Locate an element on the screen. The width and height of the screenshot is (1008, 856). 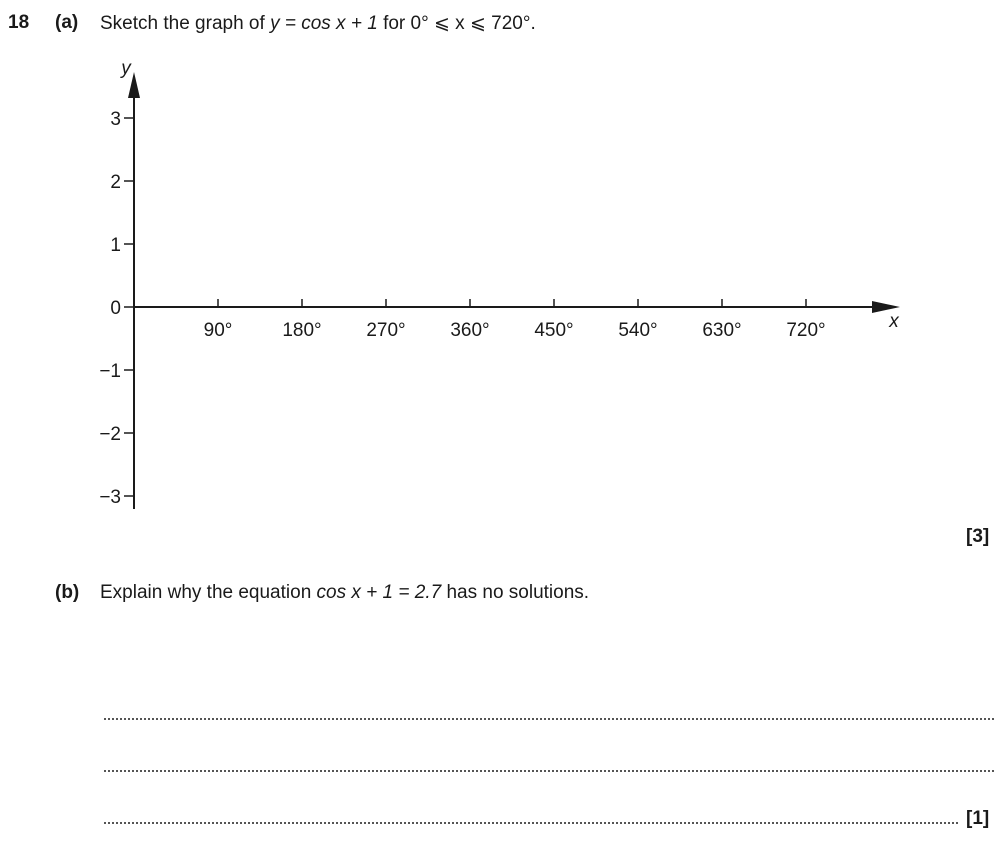
y-tick-label: 3 is located at coordinates (115, 119).